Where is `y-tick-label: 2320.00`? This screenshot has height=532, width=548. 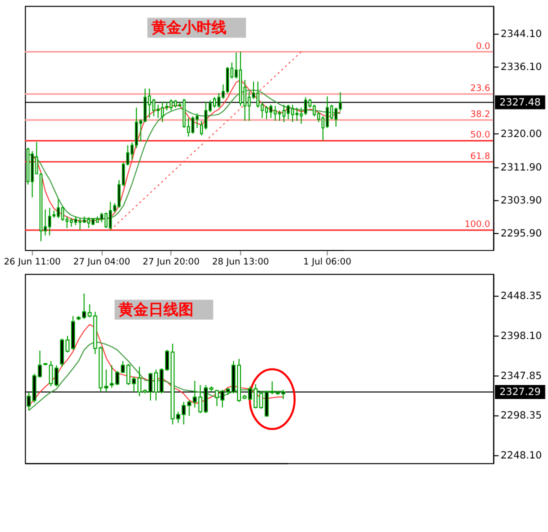 y-tick-label: 2320.00 is located at coordinates (521, 134).